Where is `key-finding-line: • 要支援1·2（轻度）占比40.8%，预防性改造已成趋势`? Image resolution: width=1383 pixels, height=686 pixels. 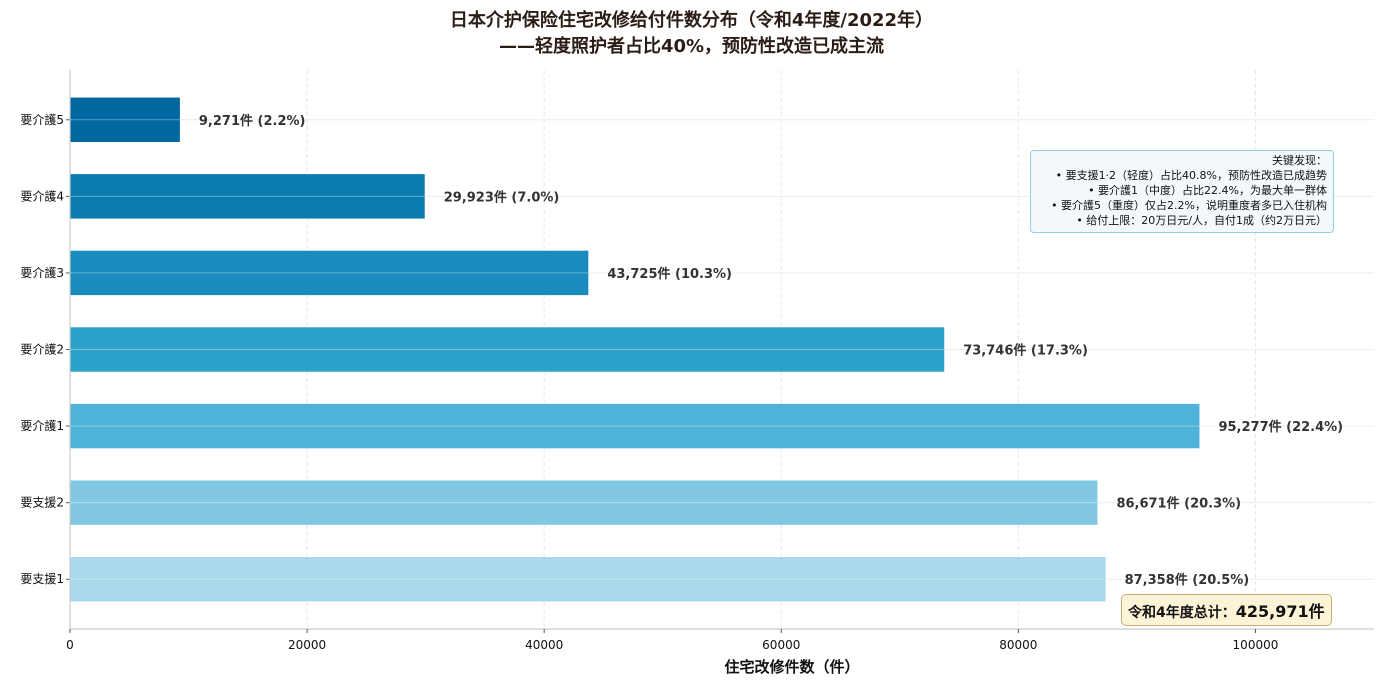 key-finding-line: • 要支援1·2（轻度）占比40.8%，预防性改造已成趋势 is located at coordinates (1191, 175).